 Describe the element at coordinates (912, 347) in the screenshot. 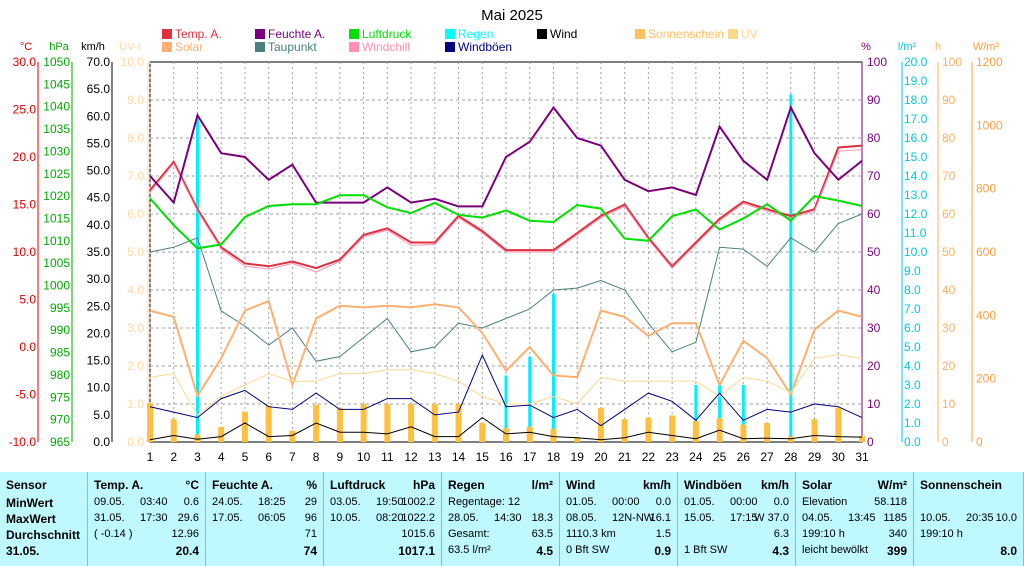

I see `axis-tick-rain: 5.0` at that location.